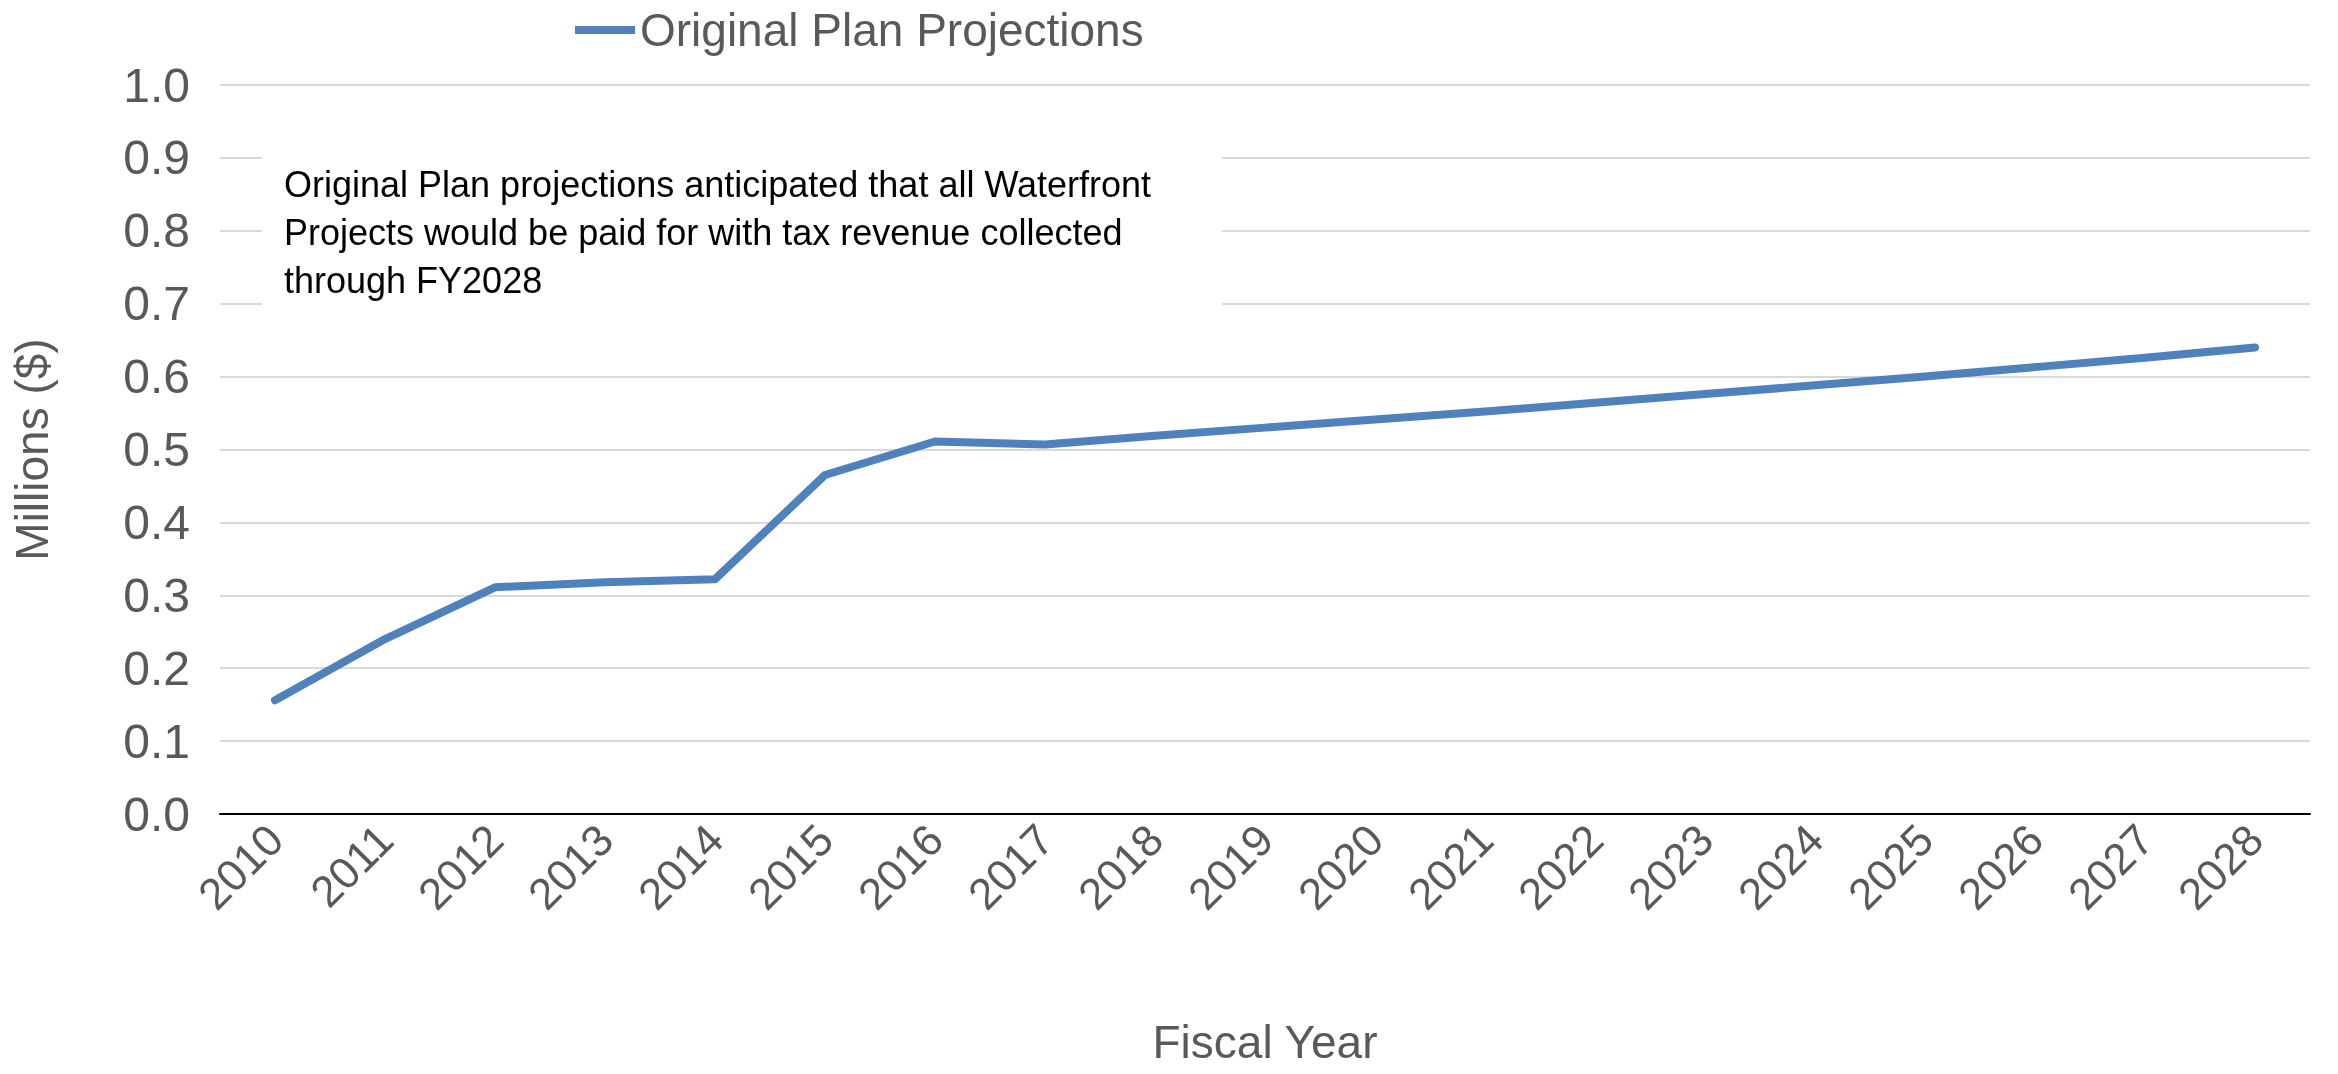  Describe the element at coordinates (892, 30) in the screenshot. I see `legend-label: Original Plan Projections` at that location.